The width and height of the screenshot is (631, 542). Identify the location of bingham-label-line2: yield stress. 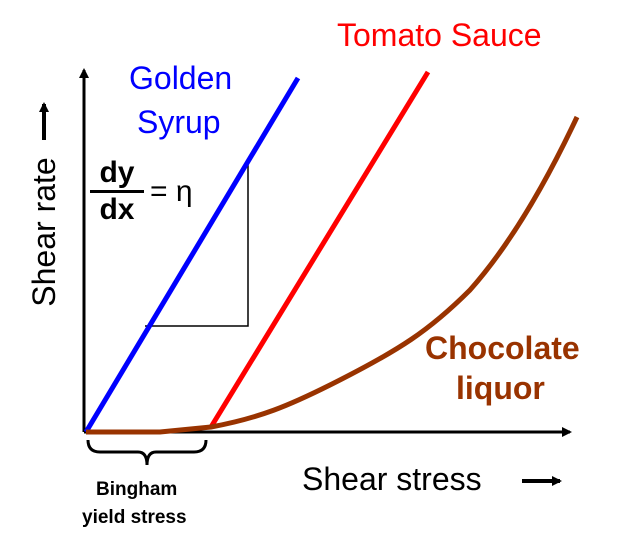
(134, 517).